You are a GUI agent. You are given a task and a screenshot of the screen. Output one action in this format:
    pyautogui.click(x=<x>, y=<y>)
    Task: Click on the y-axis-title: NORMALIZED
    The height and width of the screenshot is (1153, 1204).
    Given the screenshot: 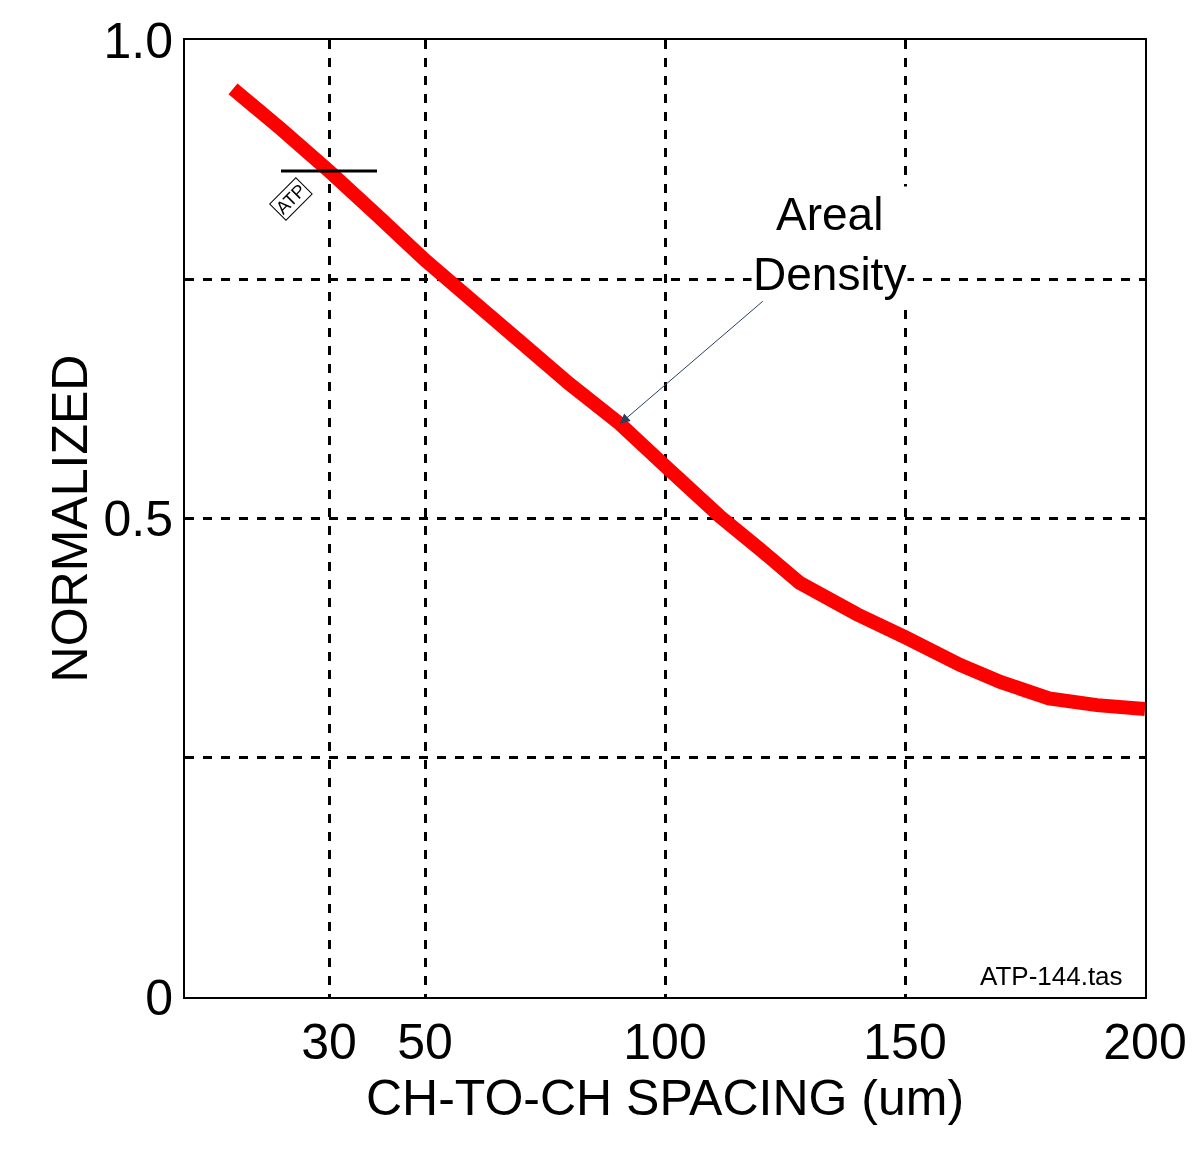 What is the action you would take?
    pyautogui.click(x=69, y=518)
    